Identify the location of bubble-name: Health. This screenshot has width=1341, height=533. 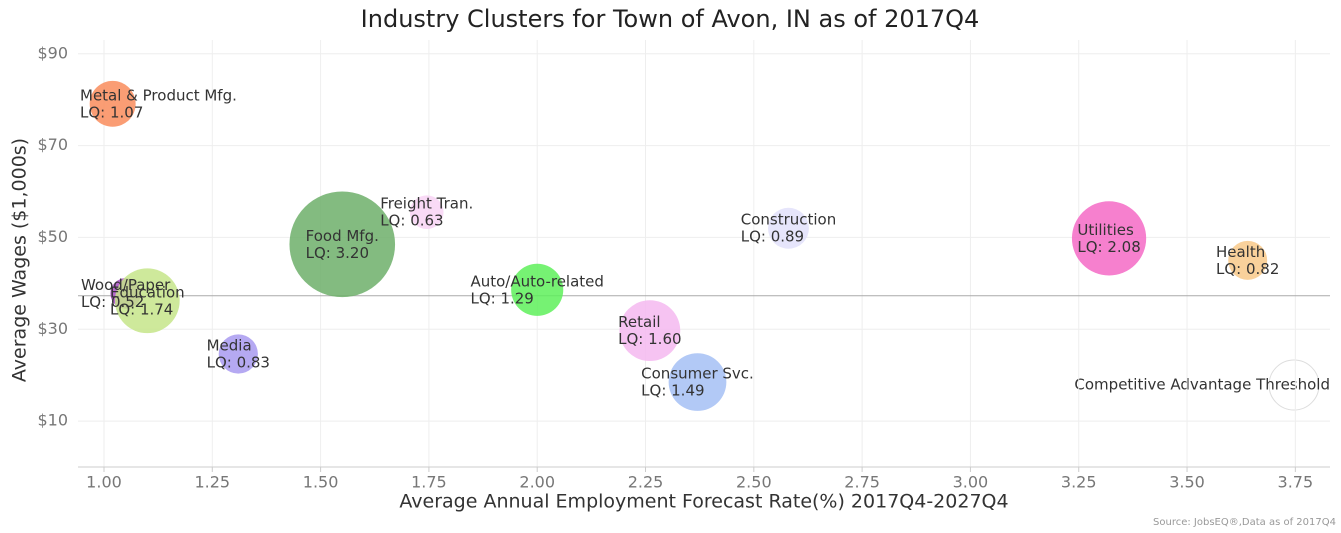
(1240, 252).